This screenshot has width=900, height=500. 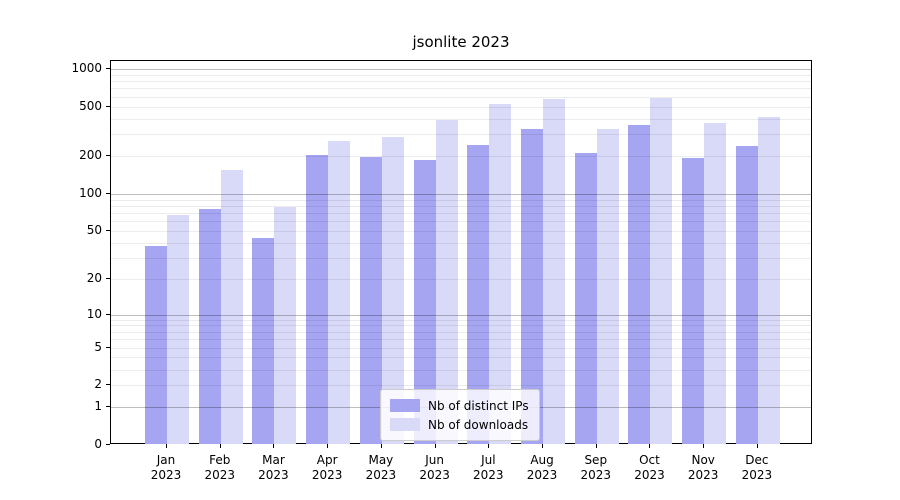 I want to click on y-tick-label-500: 500, so click(x=90, y=105).